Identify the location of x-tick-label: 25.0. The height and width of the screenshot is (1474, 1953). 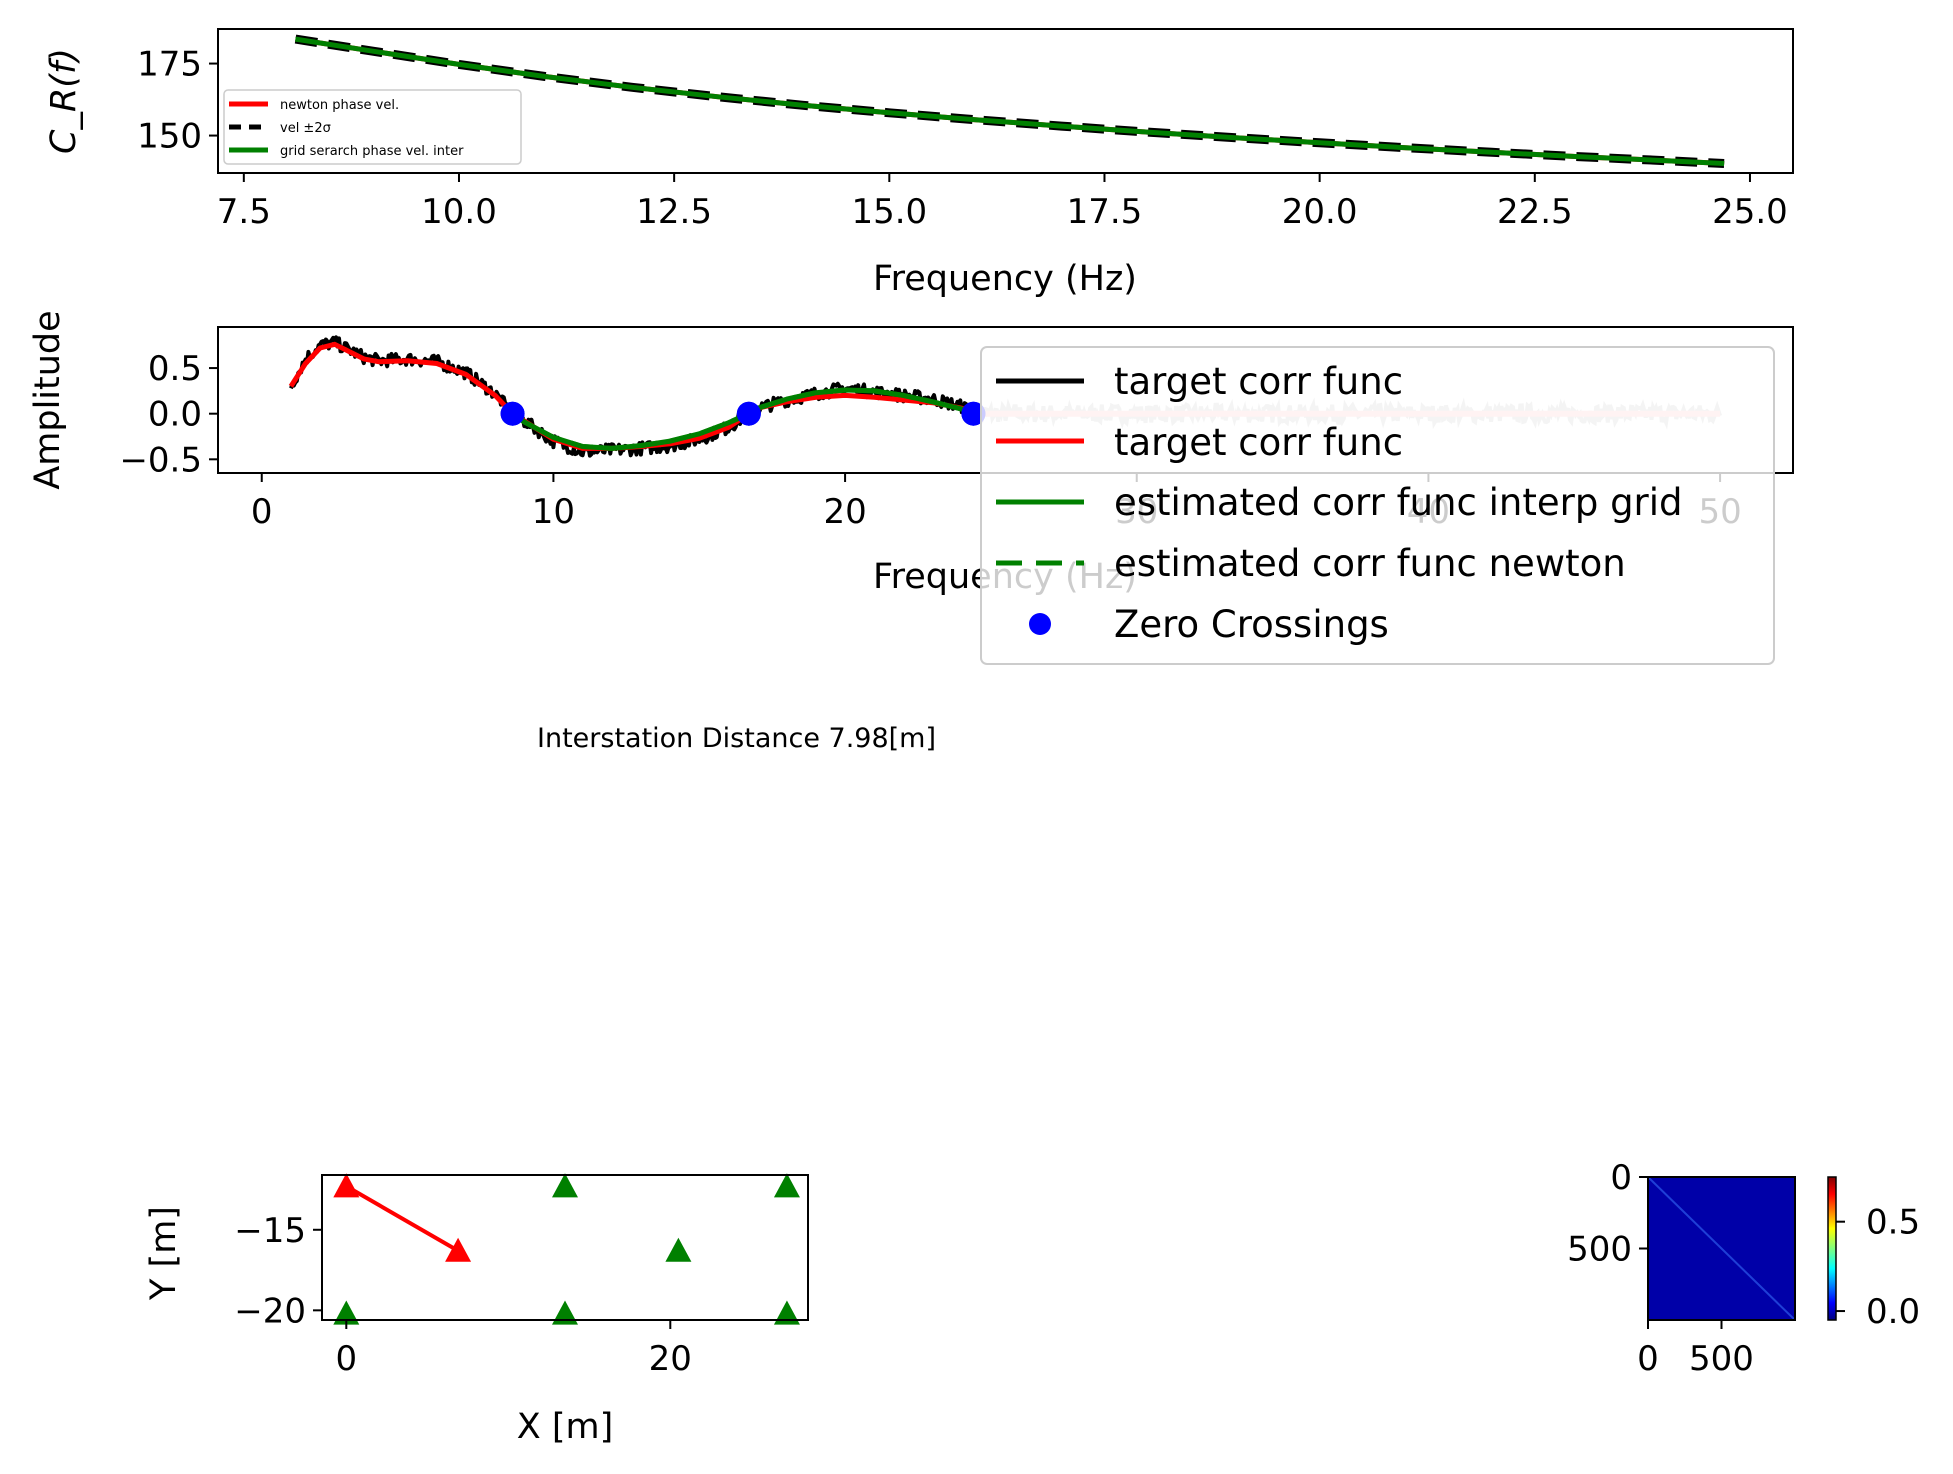
(1750, 212).